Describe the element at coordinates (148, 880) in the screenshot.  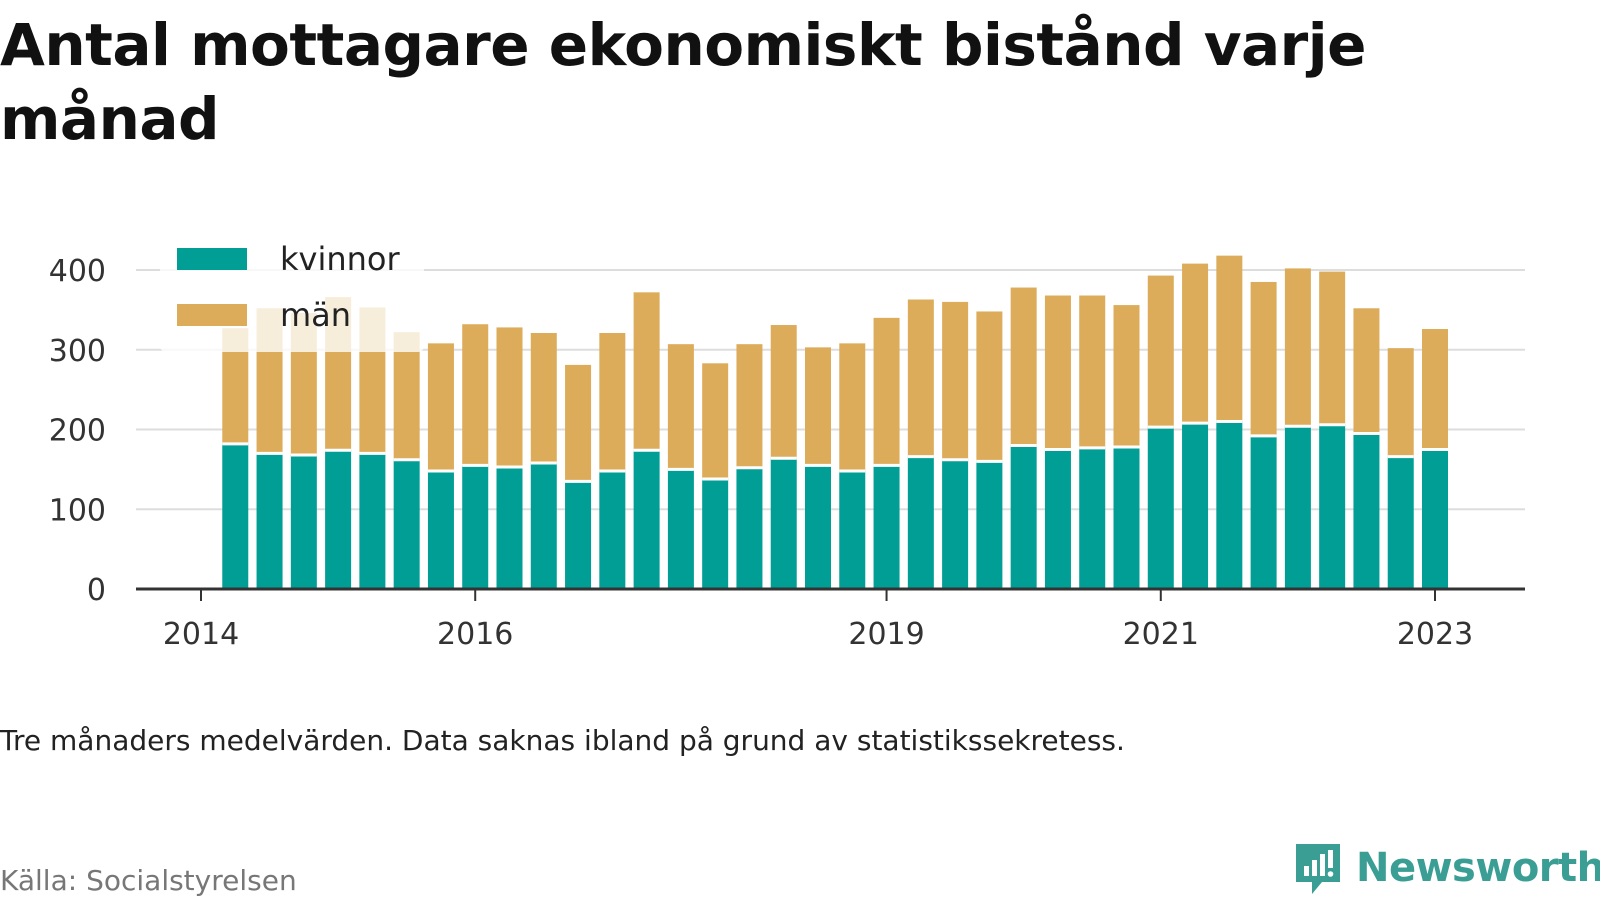
I see `source-credit: Källa: Socialstyrelsen` at that location.